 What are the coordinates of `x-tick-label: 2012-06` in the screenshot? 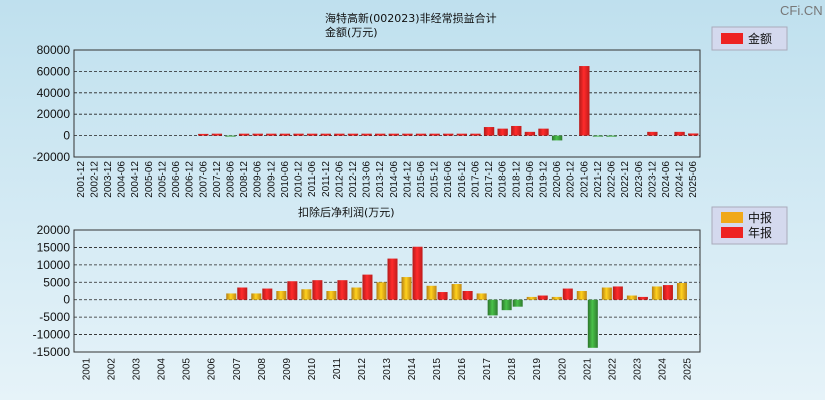 It's located at (339, 179).